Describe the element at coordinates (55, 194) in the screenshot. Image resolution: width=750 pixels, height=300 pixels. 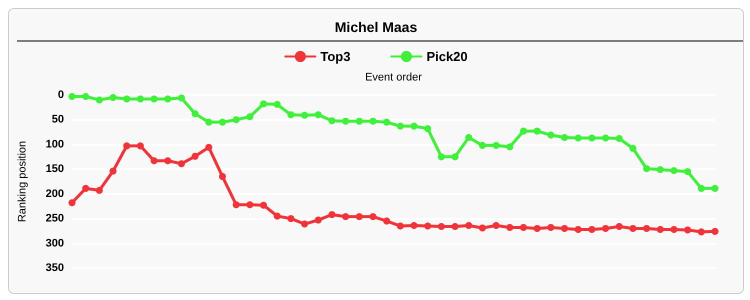
I see `y-tick-label: 200` at that location.